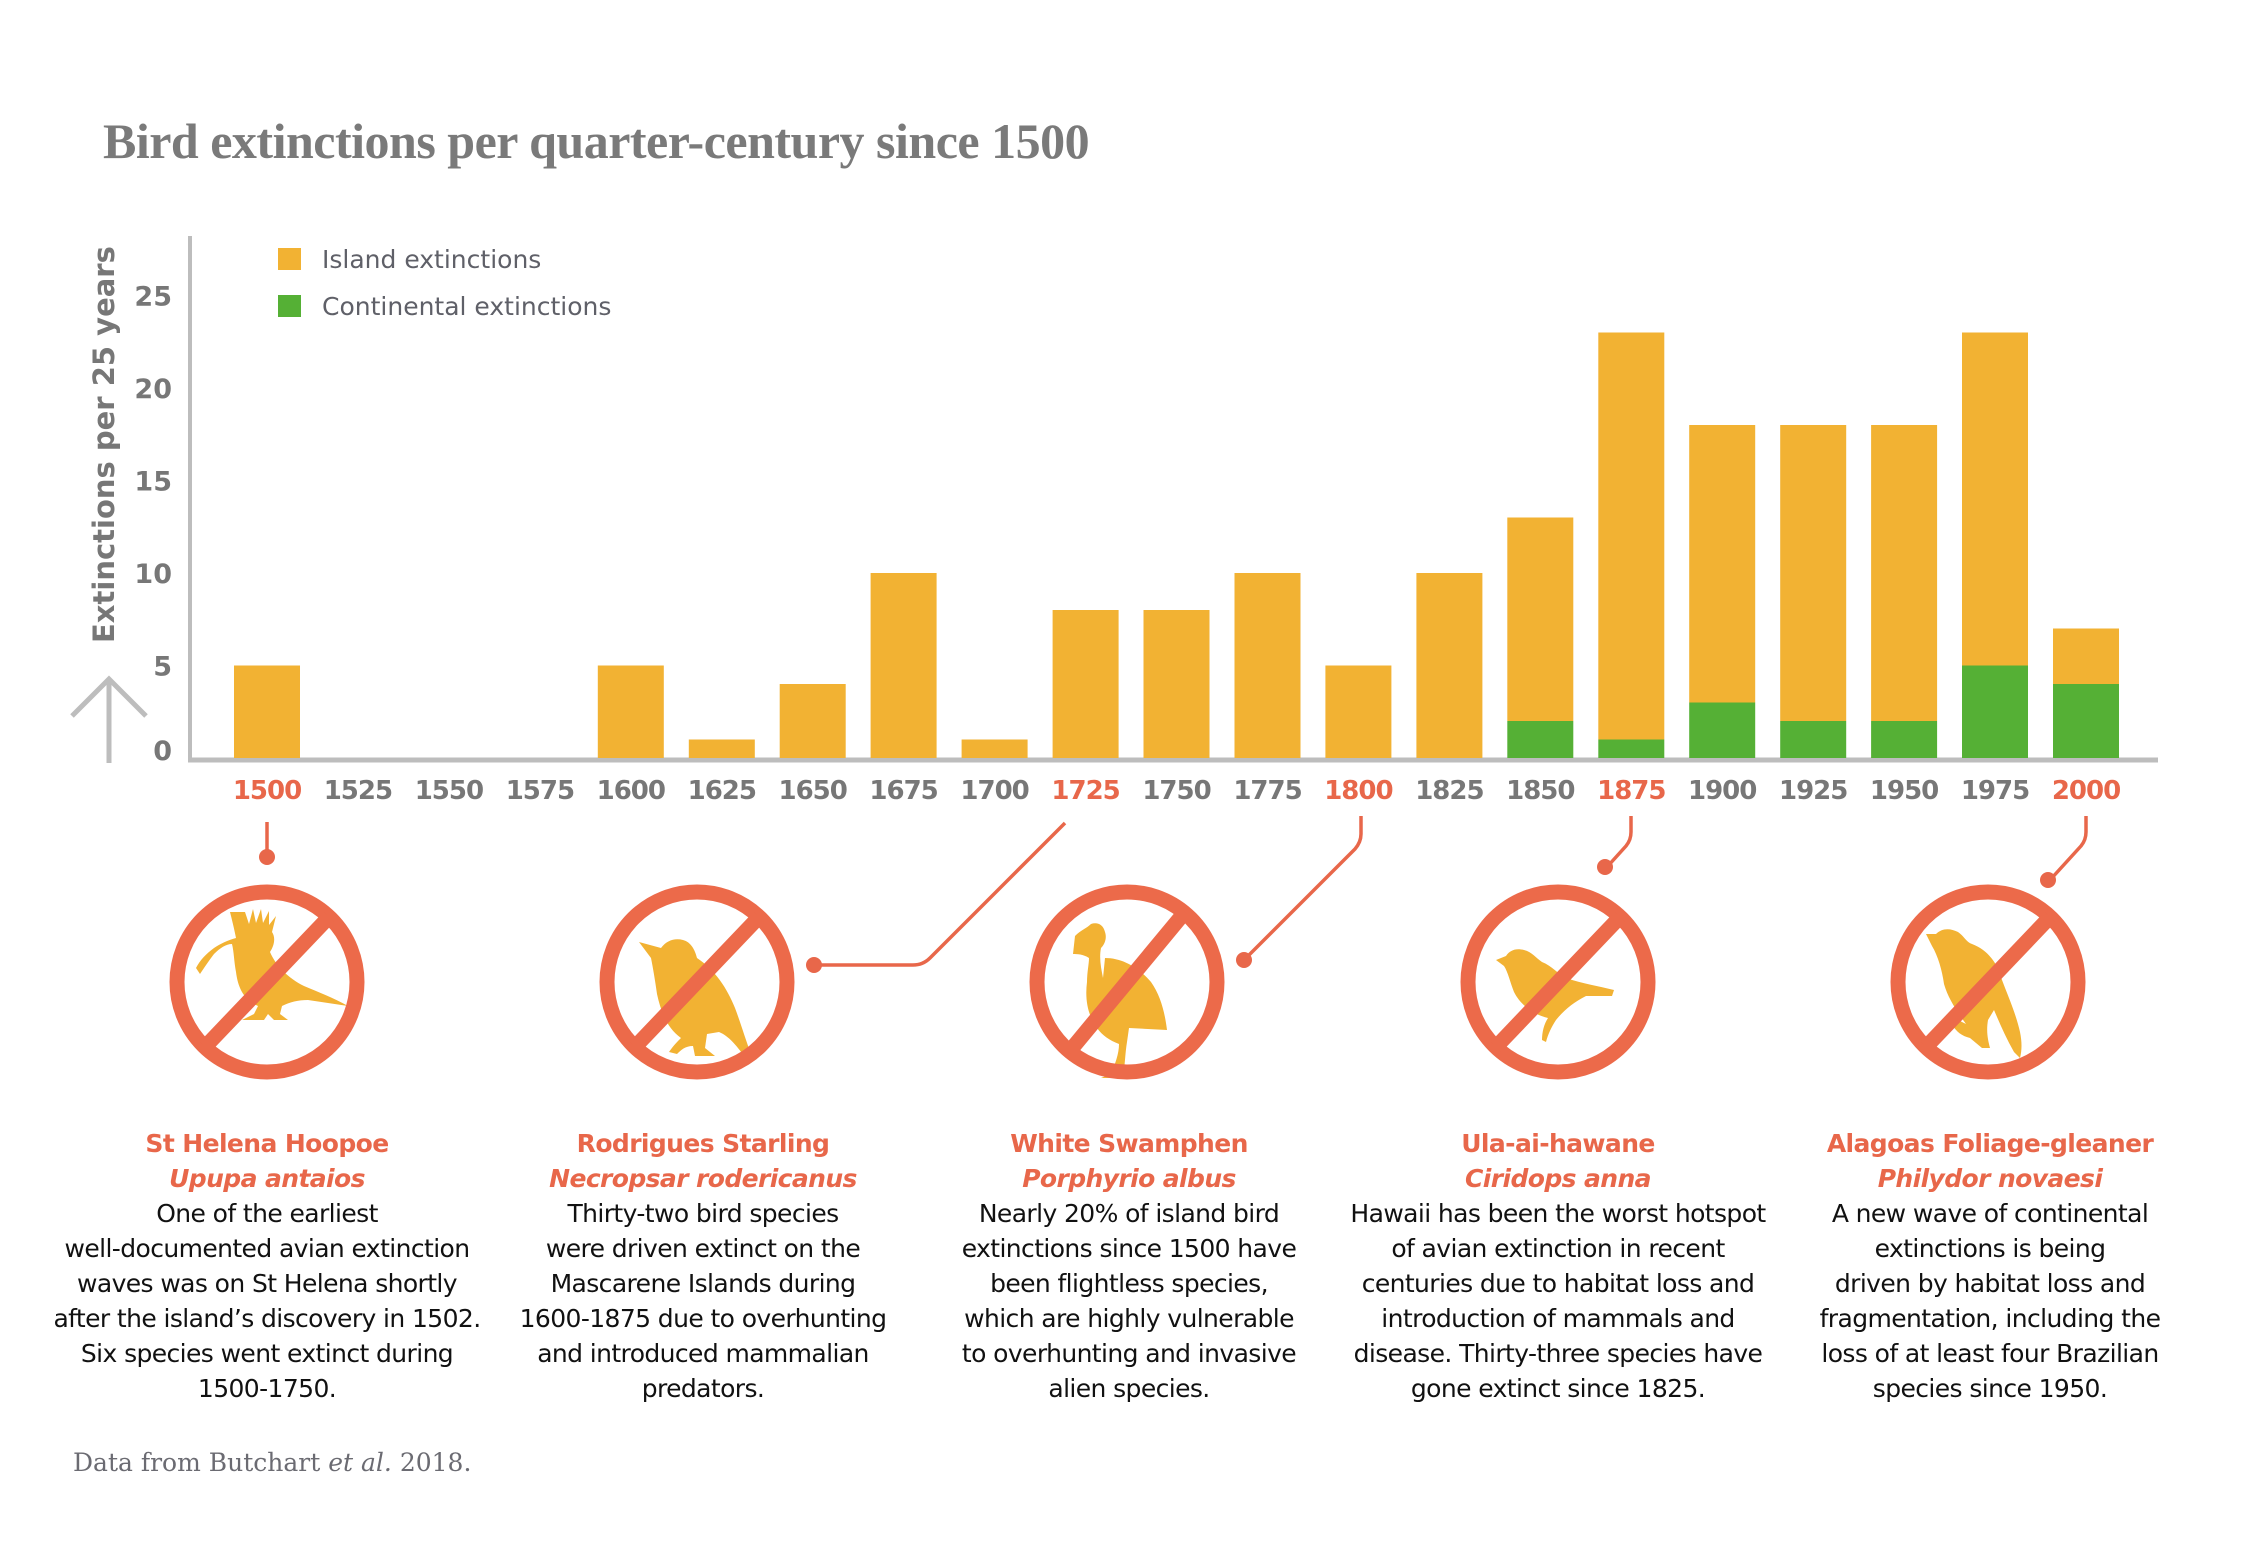  I want to click on x-tick-label-1850: 1850, so click(1540, 791).